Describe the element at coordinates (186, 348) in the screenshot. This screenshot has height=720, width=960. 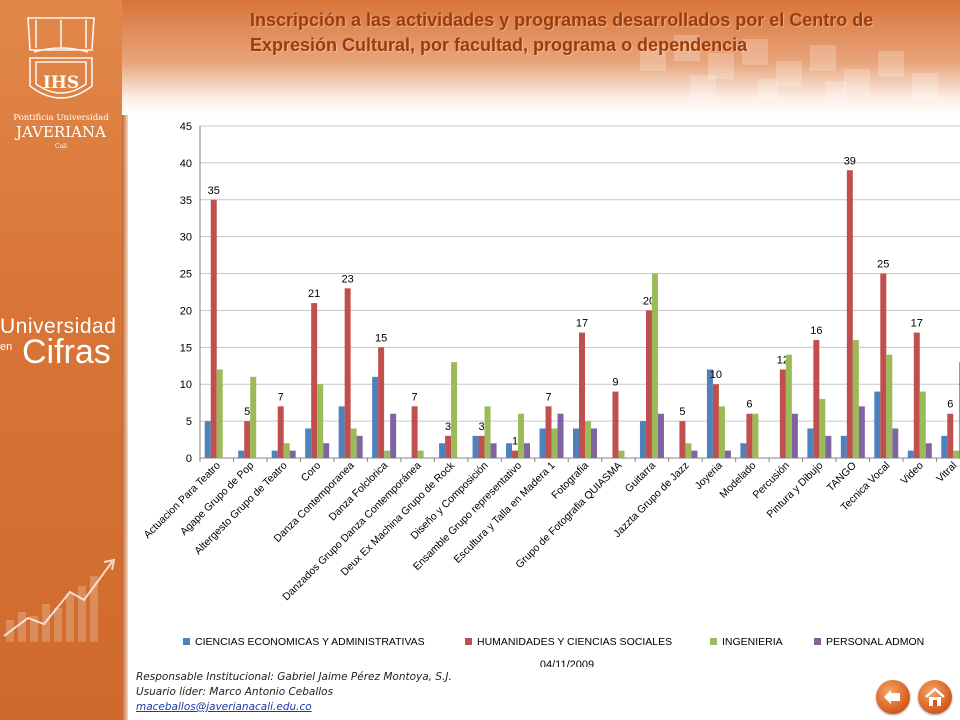
I see `y-tick-label: 15` at that location.